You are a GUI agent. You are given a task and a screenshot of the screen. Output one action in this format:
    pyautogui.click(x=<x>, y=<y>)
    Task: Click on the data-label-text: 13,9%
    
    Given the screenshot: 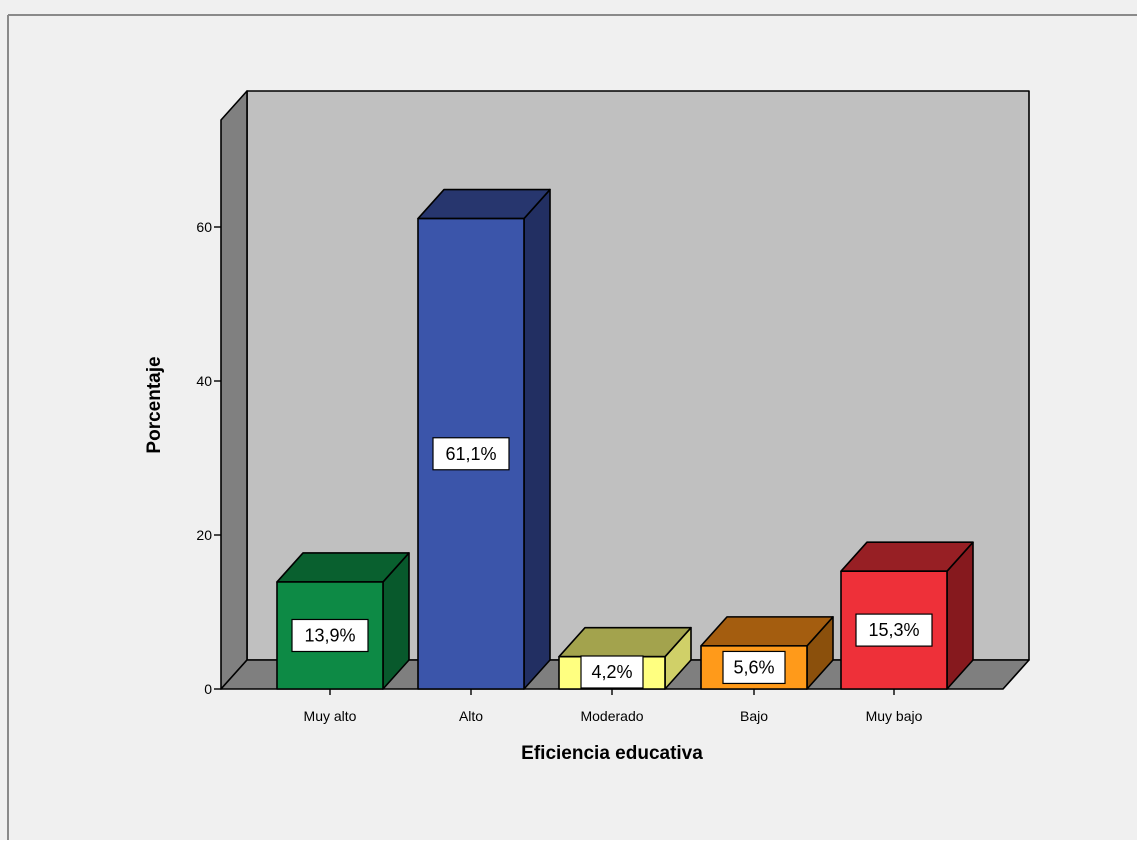 What is the action you would take?
    pyautogui.click(x=329, y=635)
    